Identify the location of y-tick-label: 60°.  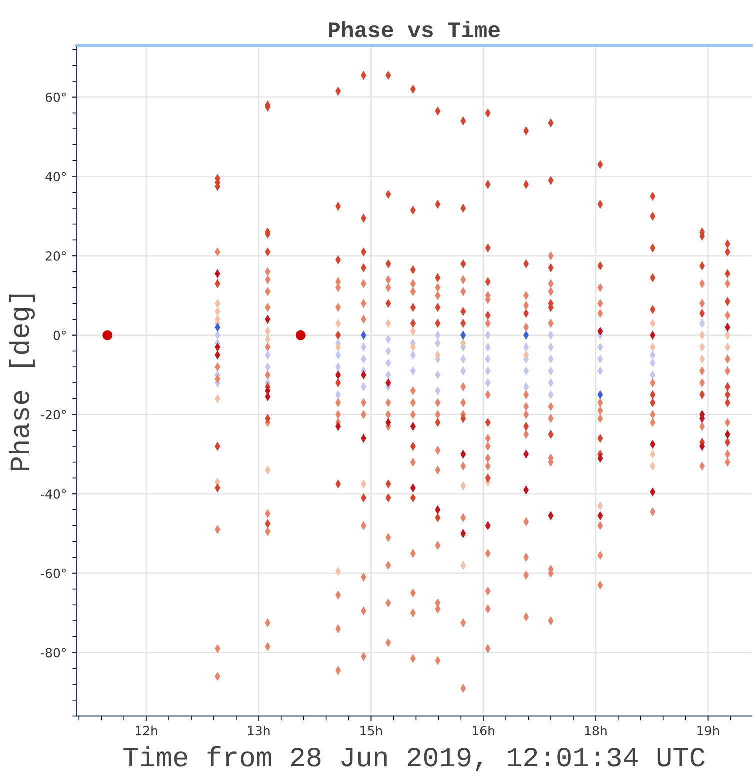
(56, 97).